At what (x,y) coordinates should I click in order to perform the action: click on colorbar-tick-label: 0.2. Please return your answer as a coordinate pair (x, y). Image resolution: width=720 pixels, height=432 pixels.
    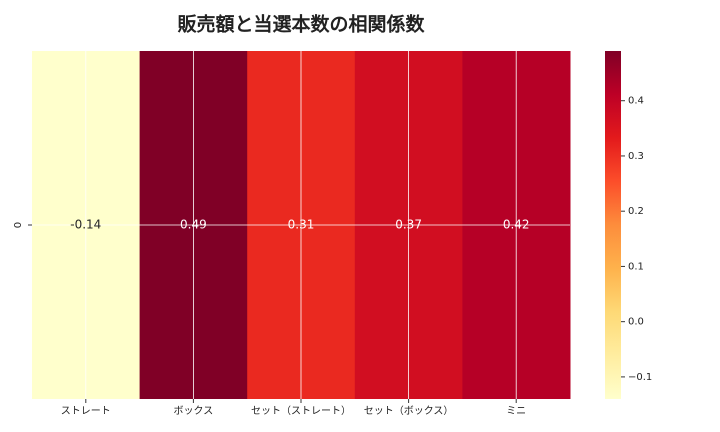
    Looking at the image, I should click on (636, 211).